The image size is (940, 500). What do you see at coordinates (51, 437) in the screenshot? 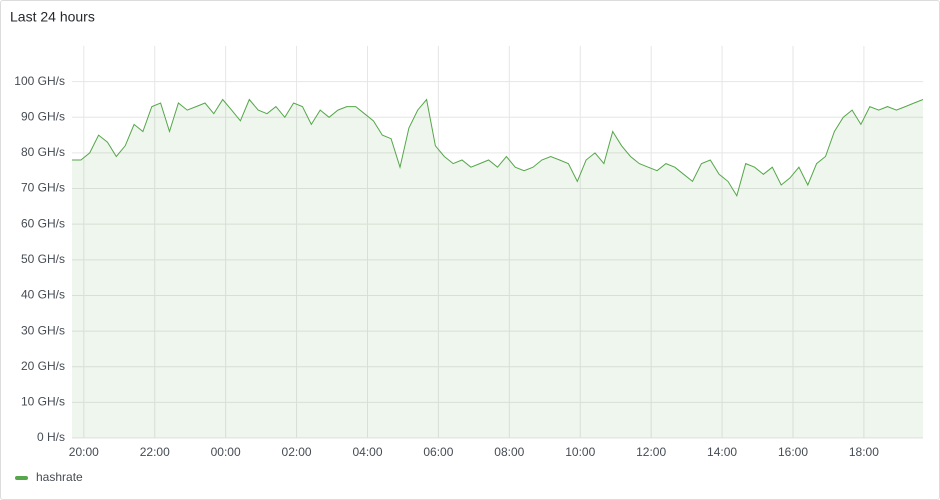
I see `y-tick-label: 0 H/s` at bounding box center [51, 437].